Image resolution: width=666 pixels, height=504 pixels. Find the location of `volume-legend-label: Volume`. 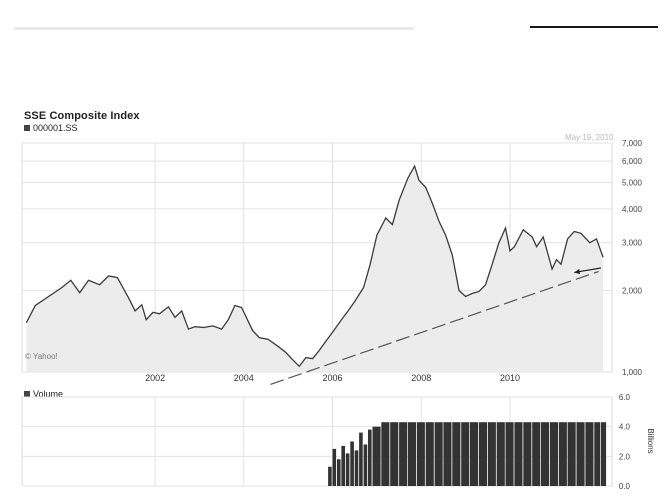

volume-legend-label: Volume is located at coordinates (48, 394).